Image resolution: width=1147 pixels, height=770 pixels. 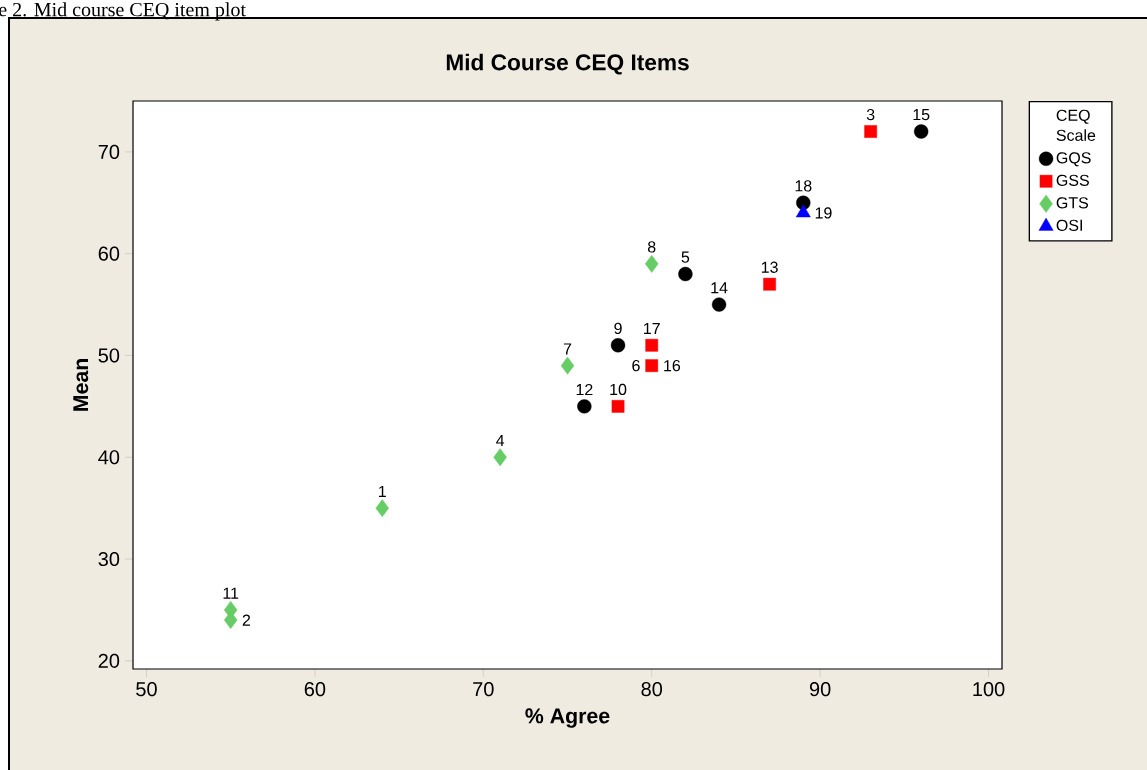 What do you see at coordinates (652, 689) in the screenshot?
I see `x-tick-label: 80` at bounding box center [652, 689].